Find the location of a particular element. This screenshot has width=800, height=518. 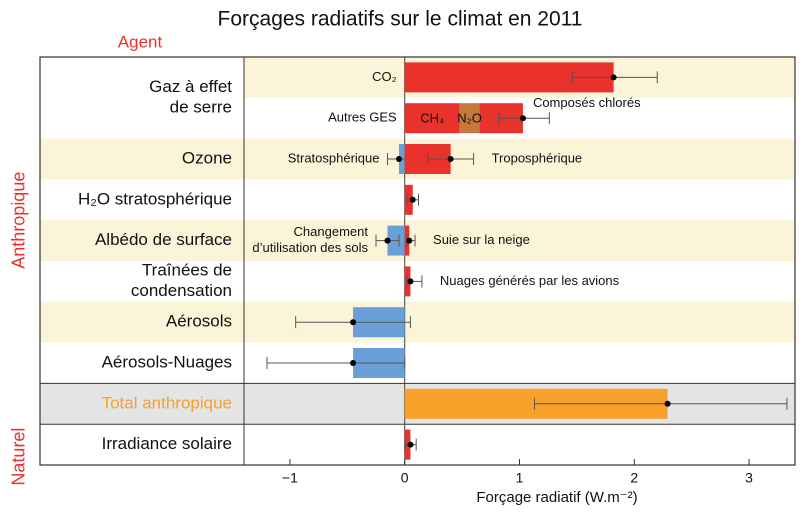

agent-label: Ozone is located at coordinates (207, 157).